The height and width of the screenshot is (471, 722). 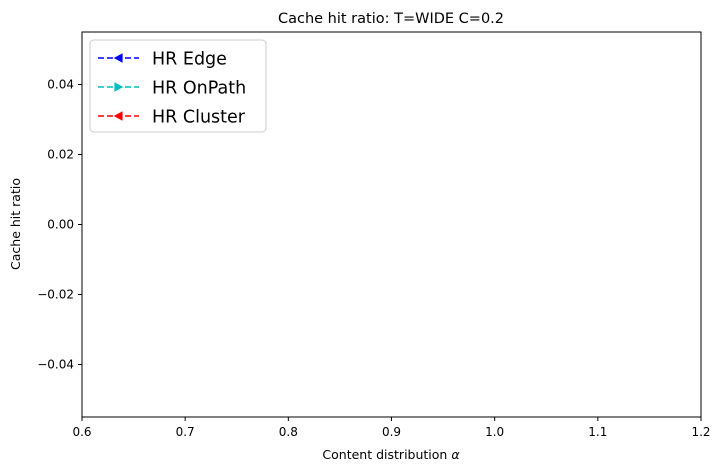 What do you see at coordinates (391, 19) in the screenshot?
I see `chart-title: Cache hit ratio: T=WIDE C=0.2` at bounding box center [391, 19].